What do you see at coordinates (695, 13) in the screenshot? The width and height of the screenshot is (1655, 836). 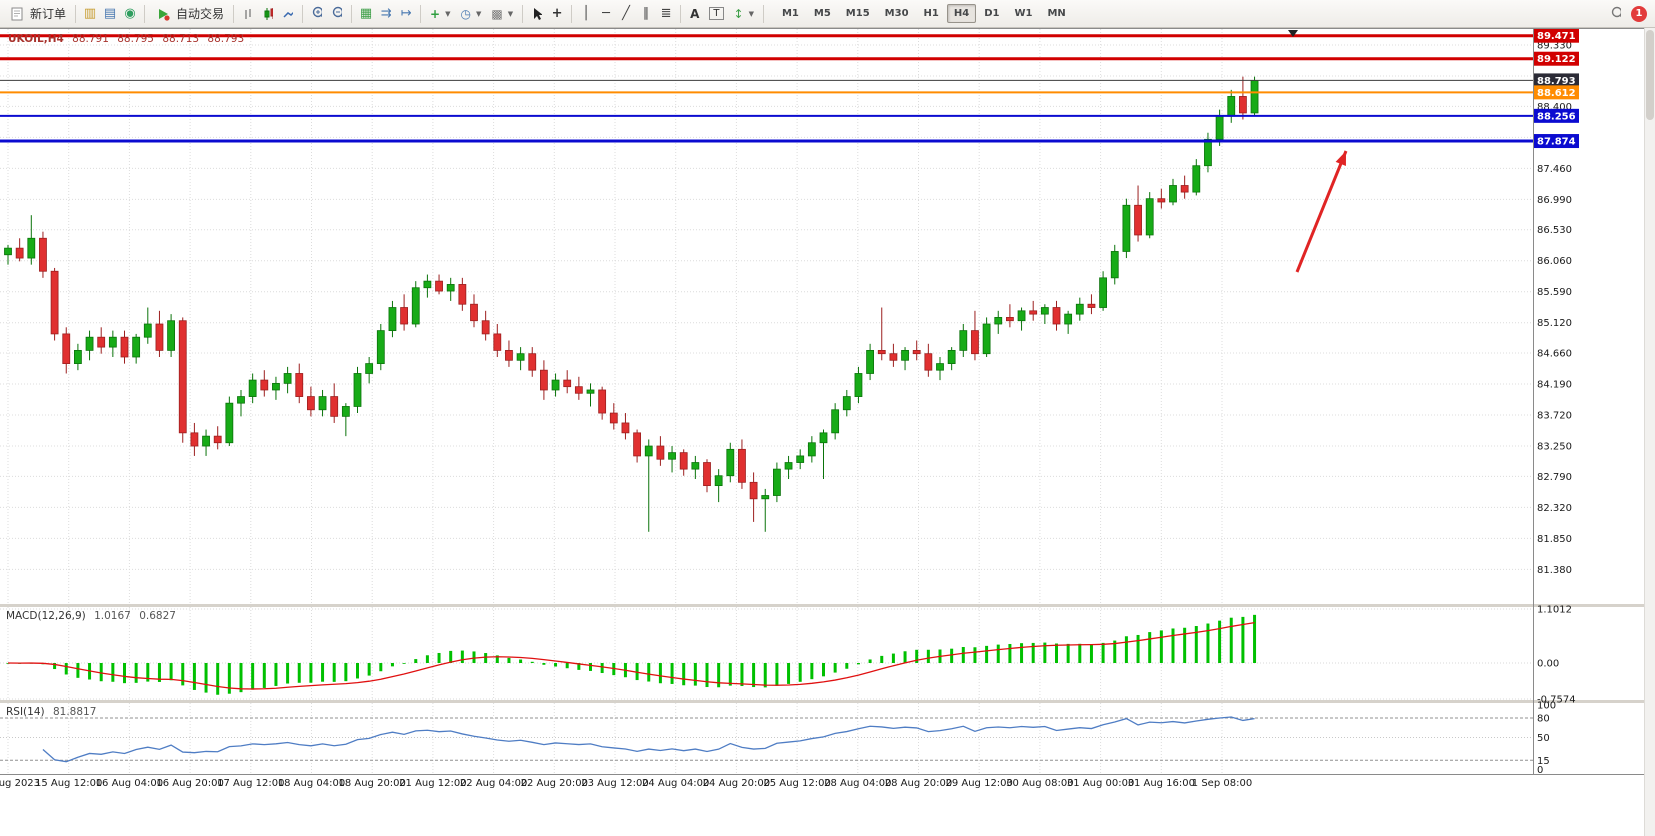 I see `text-tool: A` at bounding box center [695, 13].